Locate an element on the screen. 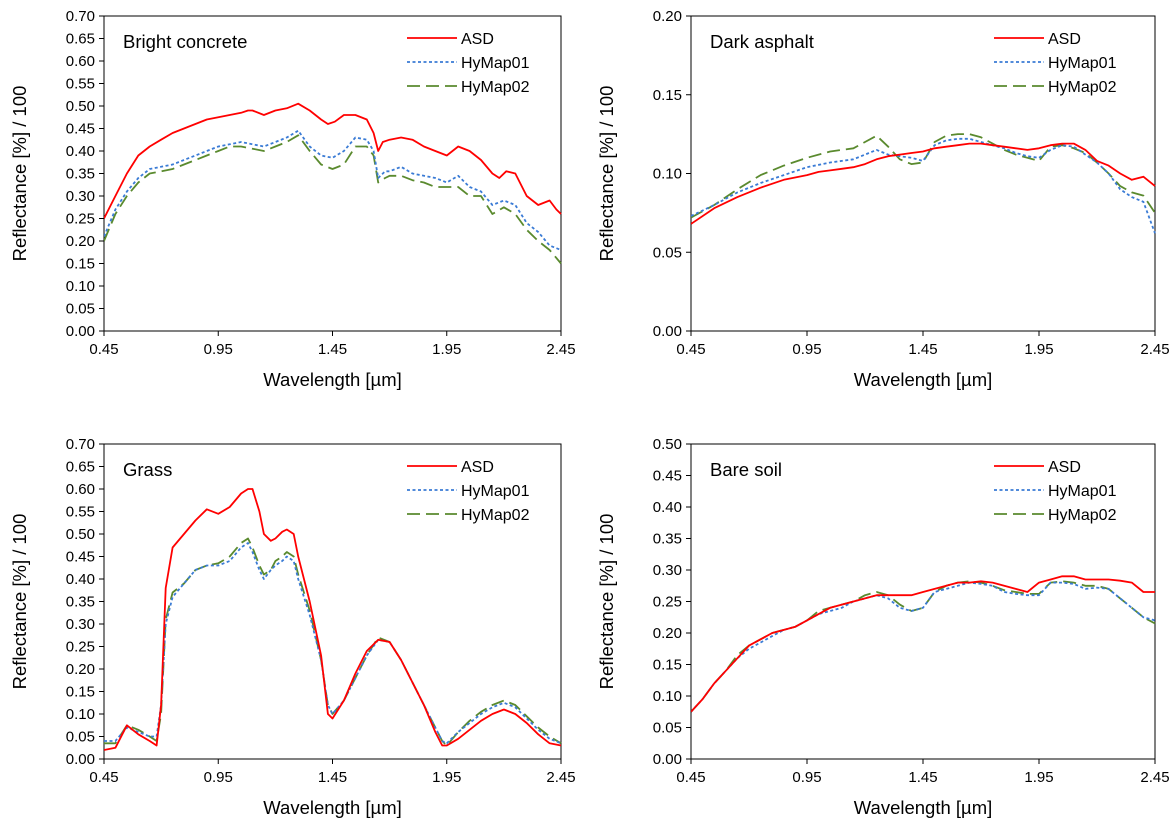 The height and width of the screenshot is (827, 1175). chart-title: Grass is located at coordinates (147, 469).